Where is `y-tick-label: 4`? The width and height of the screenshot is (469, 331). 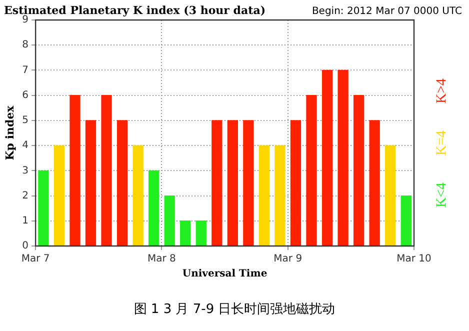
y-tick-label: 4 is located at coordinates (25, 146).